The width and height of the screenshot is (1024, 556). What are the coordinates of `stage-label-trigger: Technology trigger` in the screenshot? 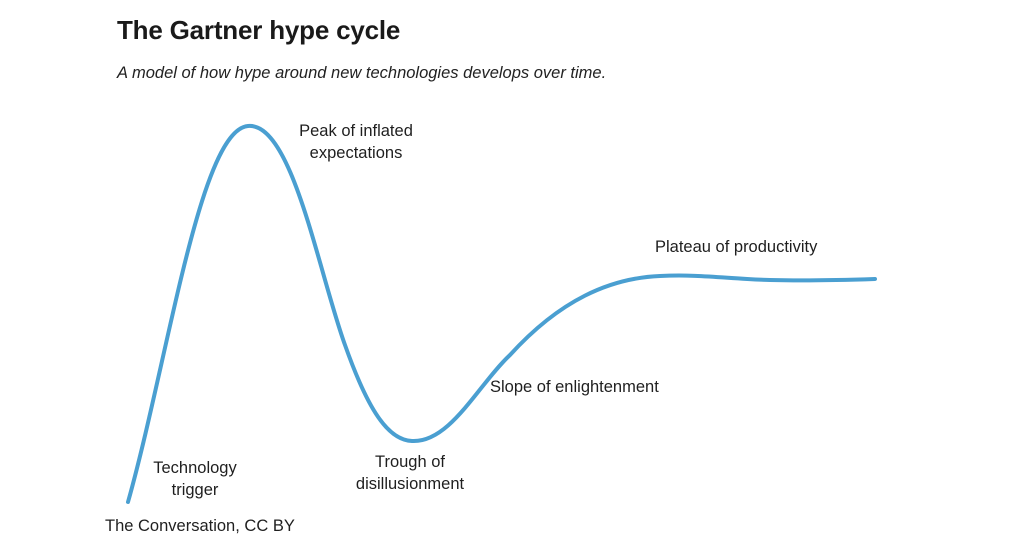 It's located at (195, 479).